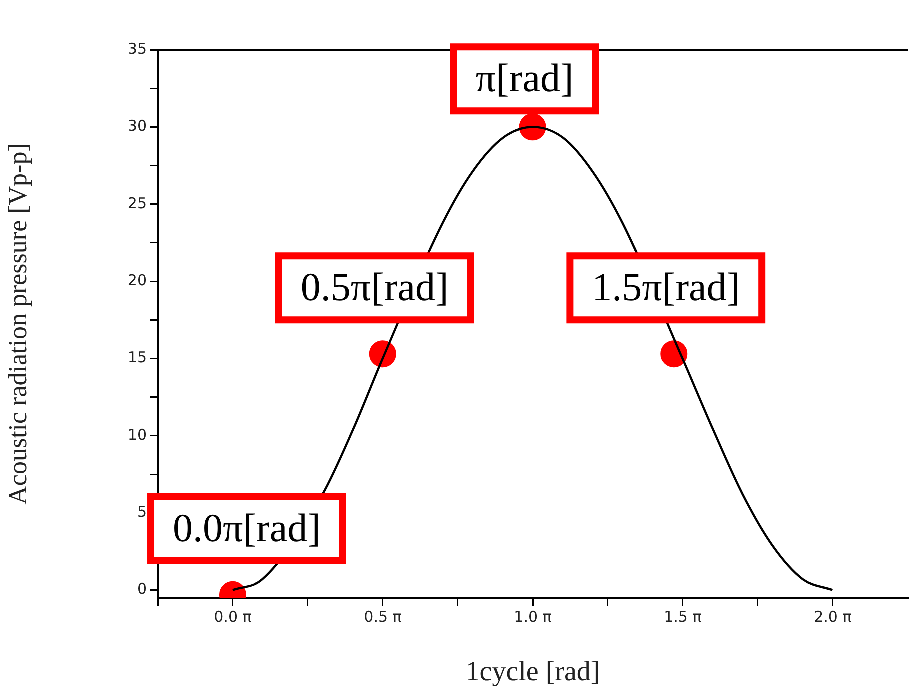  I want to click on y-tick-label: 20, so click(137, 280).